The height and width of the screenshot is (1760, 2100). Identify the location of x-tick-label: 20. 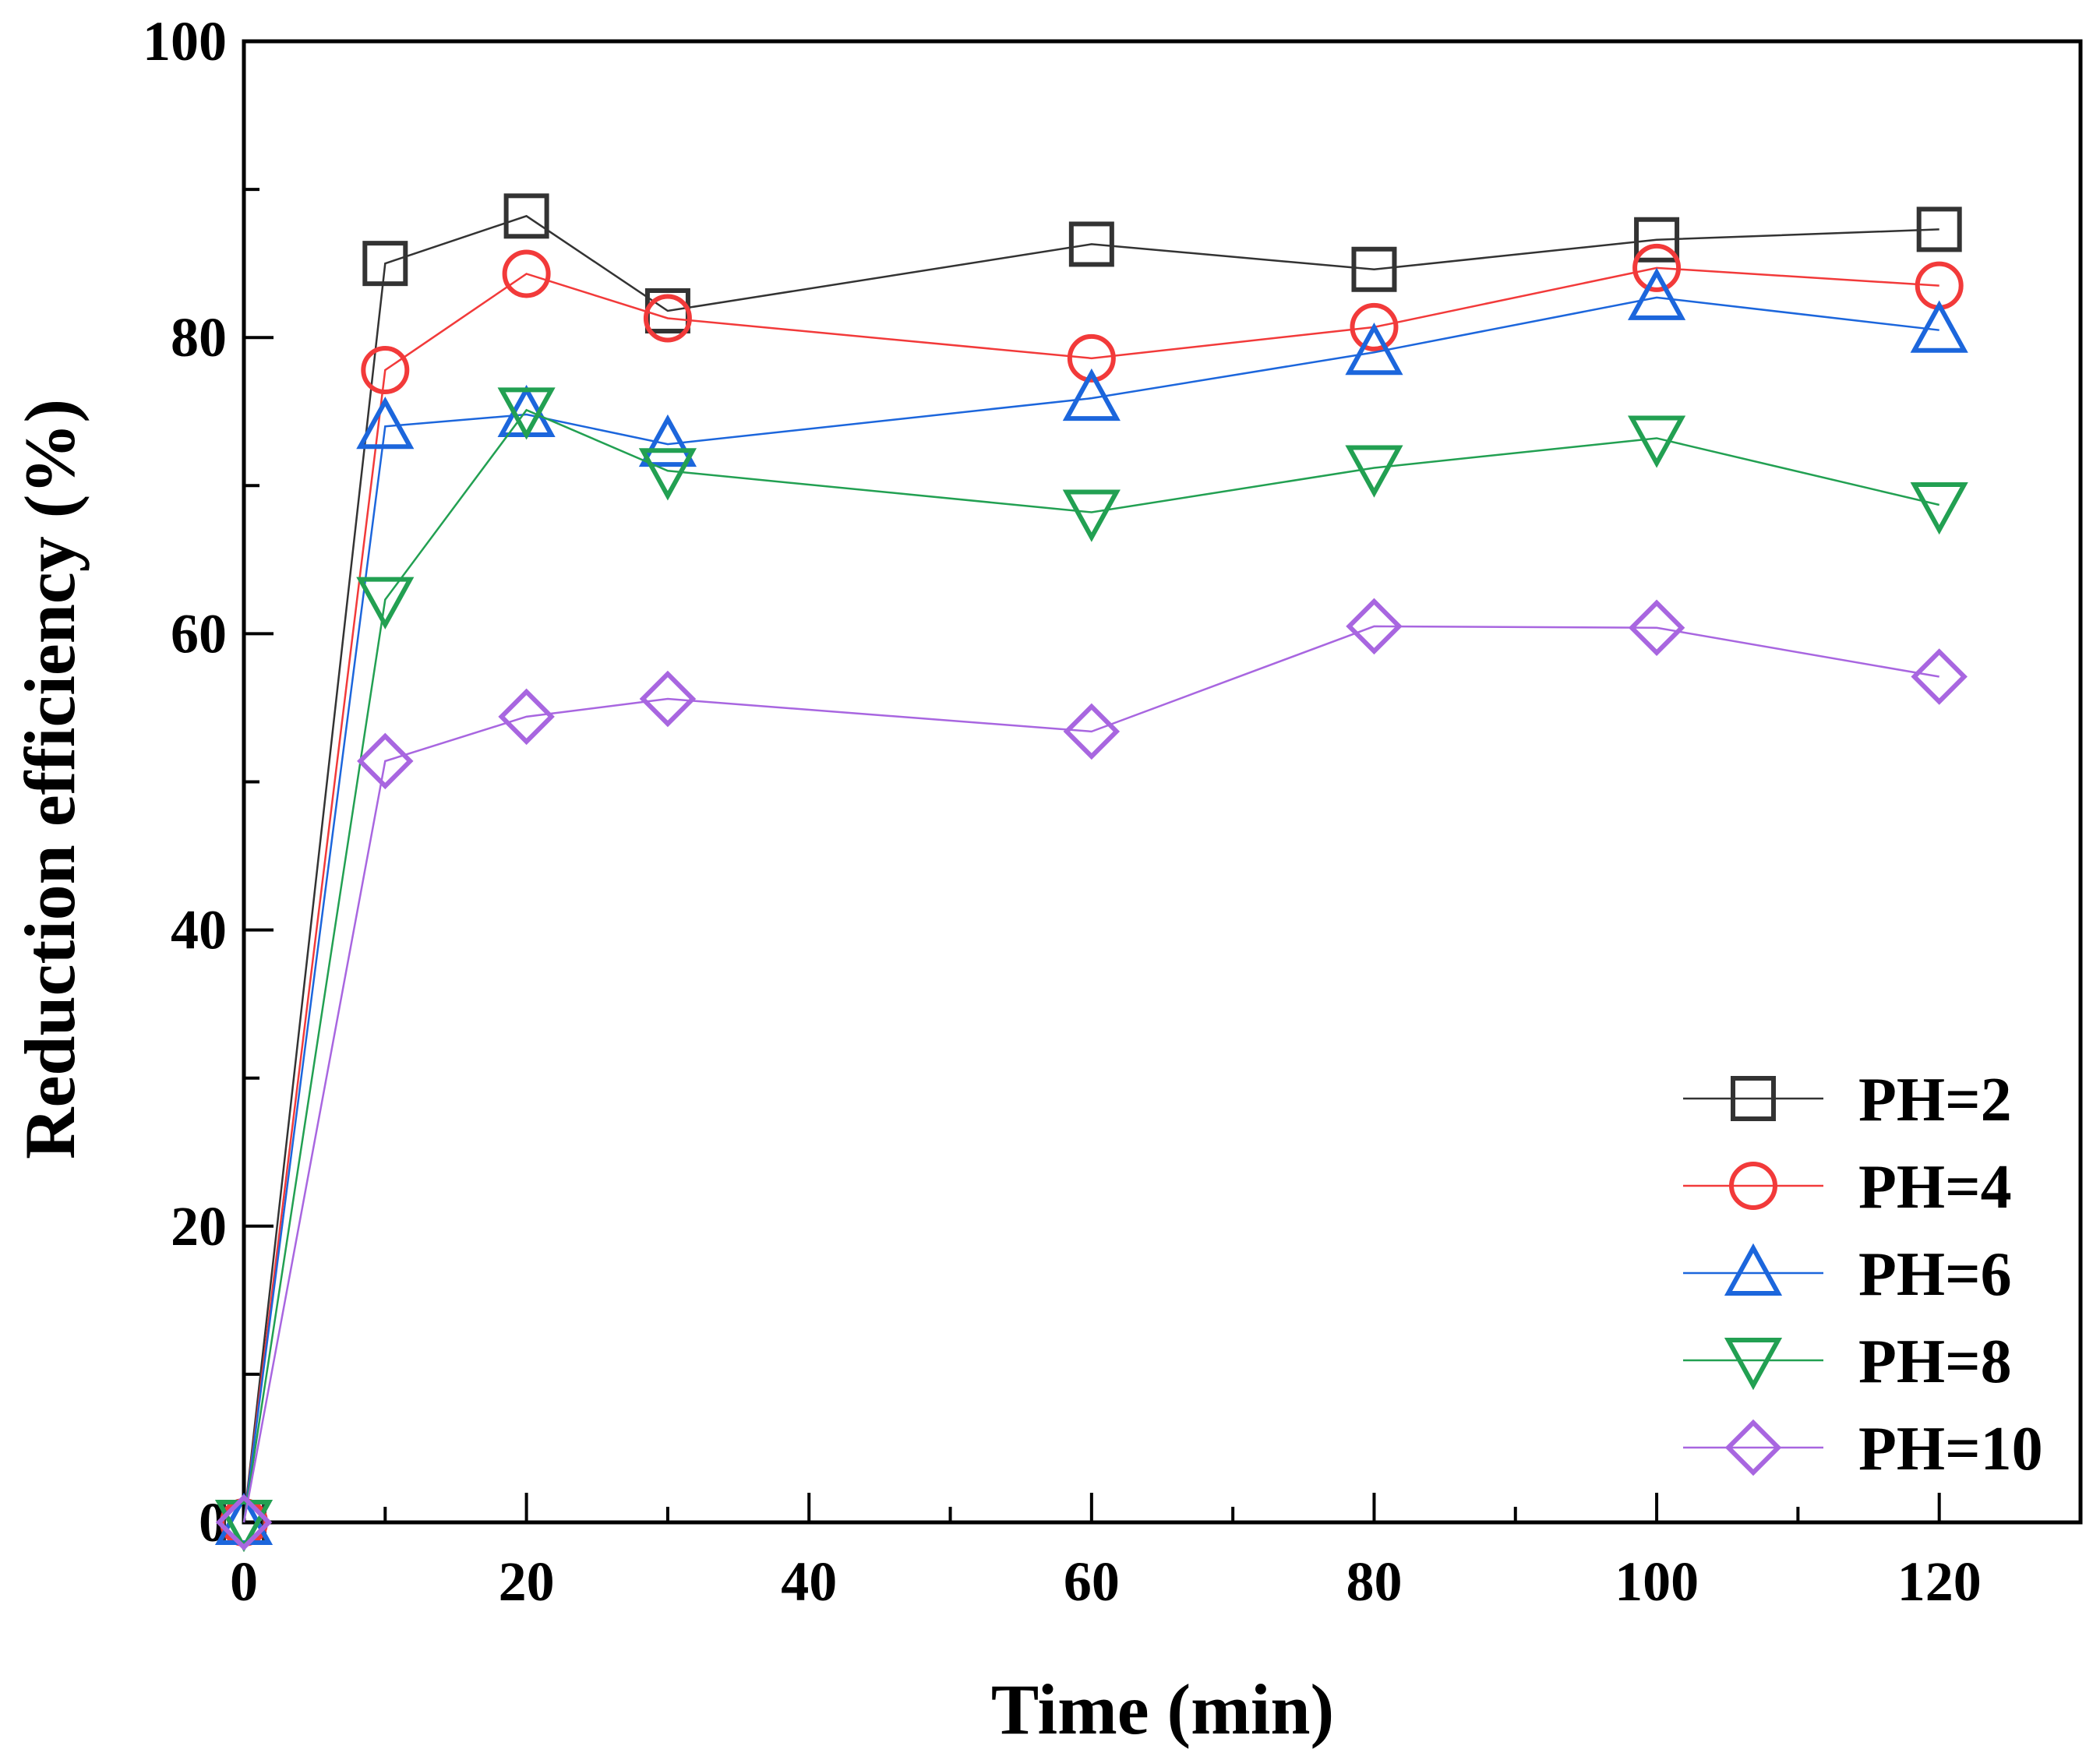
(527, 1581).